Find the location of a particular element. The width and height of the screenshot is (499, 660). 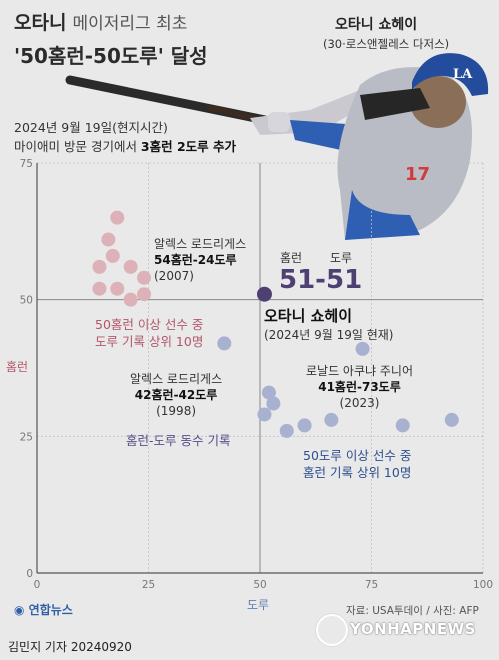

arod-2007-stat: 54홈런-24도루 is located at coordinates (195, 260).